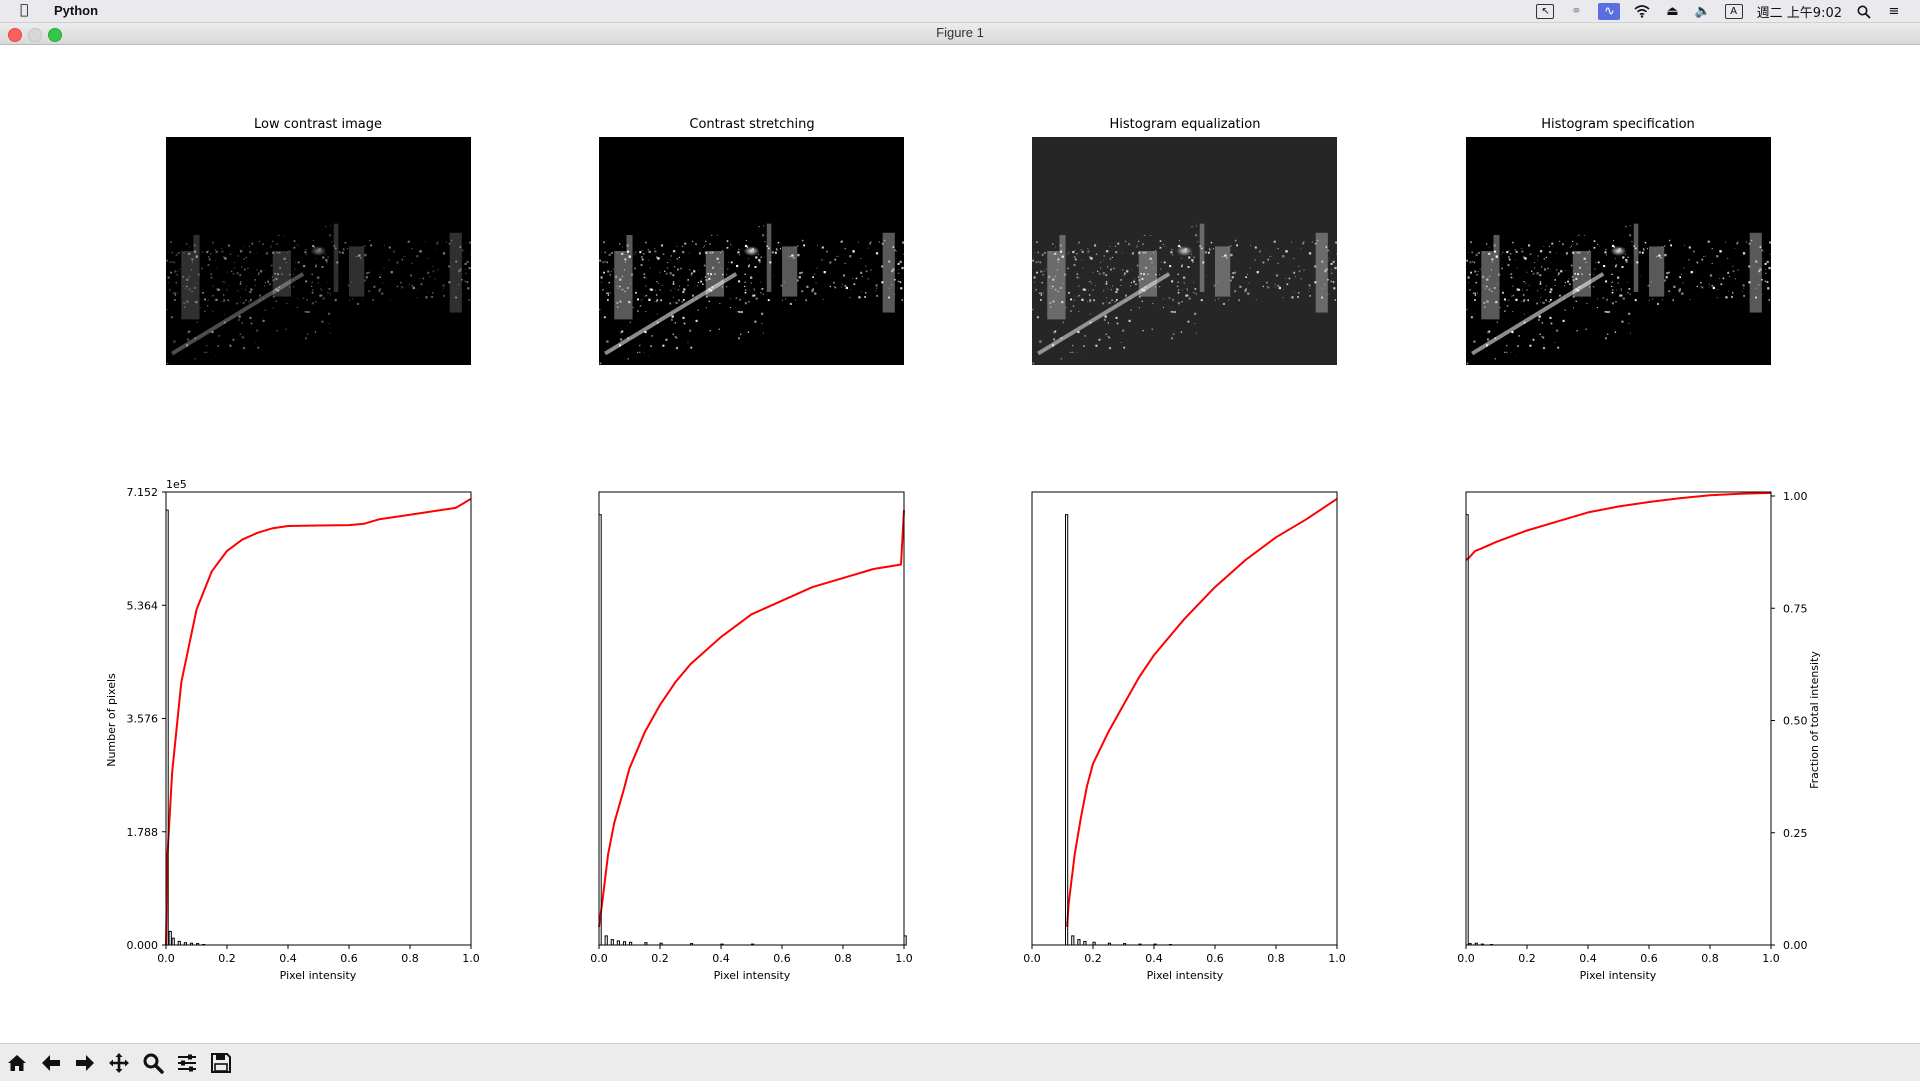 Image resolution: width=1920 pixels, height=1081 pixels. Describe the element at coordinates (85, 1063) in the screenshot. I see `forward-button` at that location.